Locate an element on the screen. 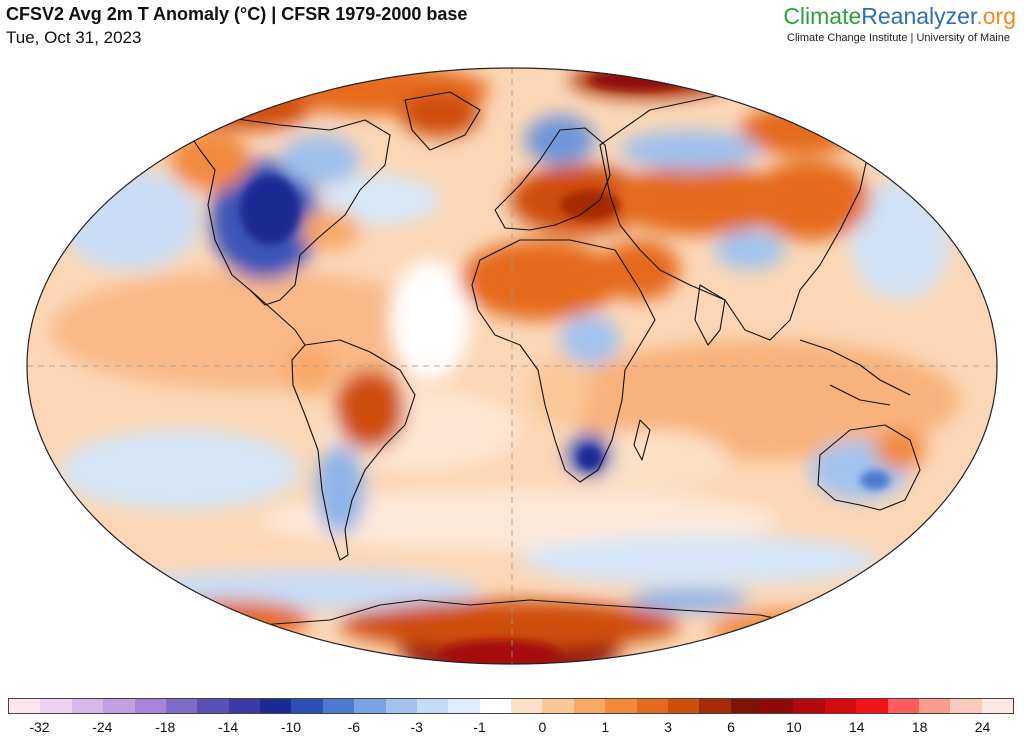 This screenshot has height=741, width=1024. colorbar-tick-label: -1 is located at coordinates (479, 727).